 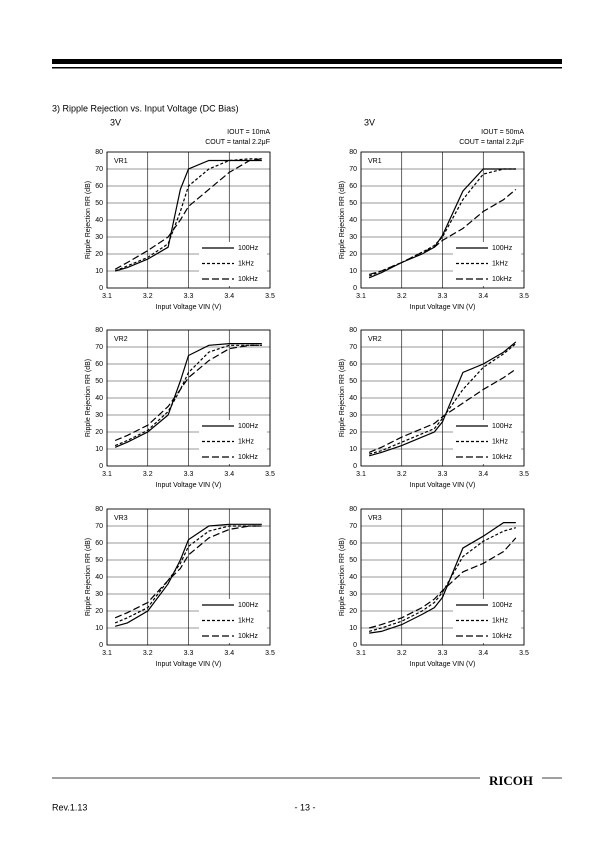 I want to click on logo: RICOH, so click(x=511, y=780).